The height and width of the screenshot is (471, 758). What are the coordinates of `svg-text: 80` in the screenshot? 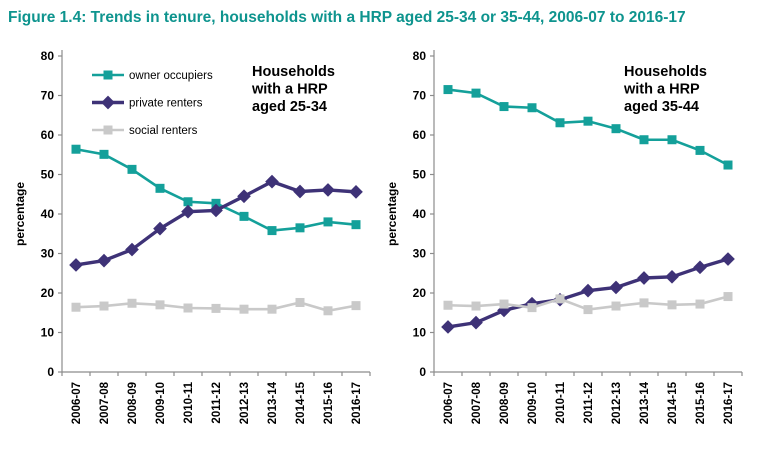 It's located at (48, 56).